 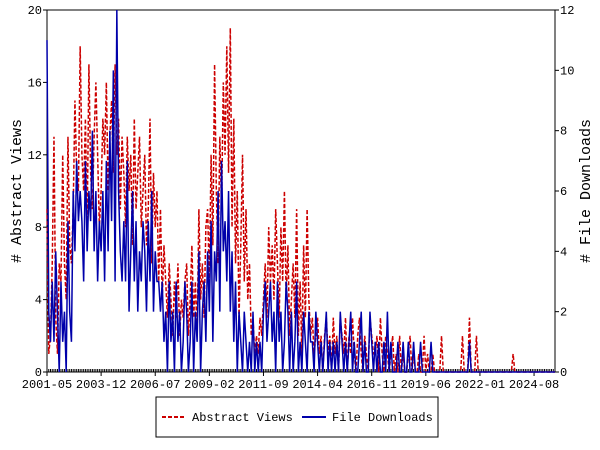 What do you see at coordinates (382, 418) in the screenshot?
I see `legend-label: File Downloads` at bounding box center [382, 418].